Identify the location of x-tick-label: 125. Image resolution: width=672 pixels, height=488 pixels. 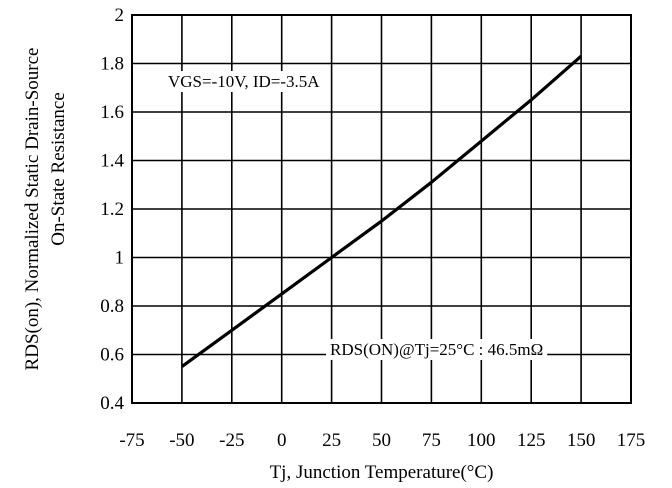
(531, 440).